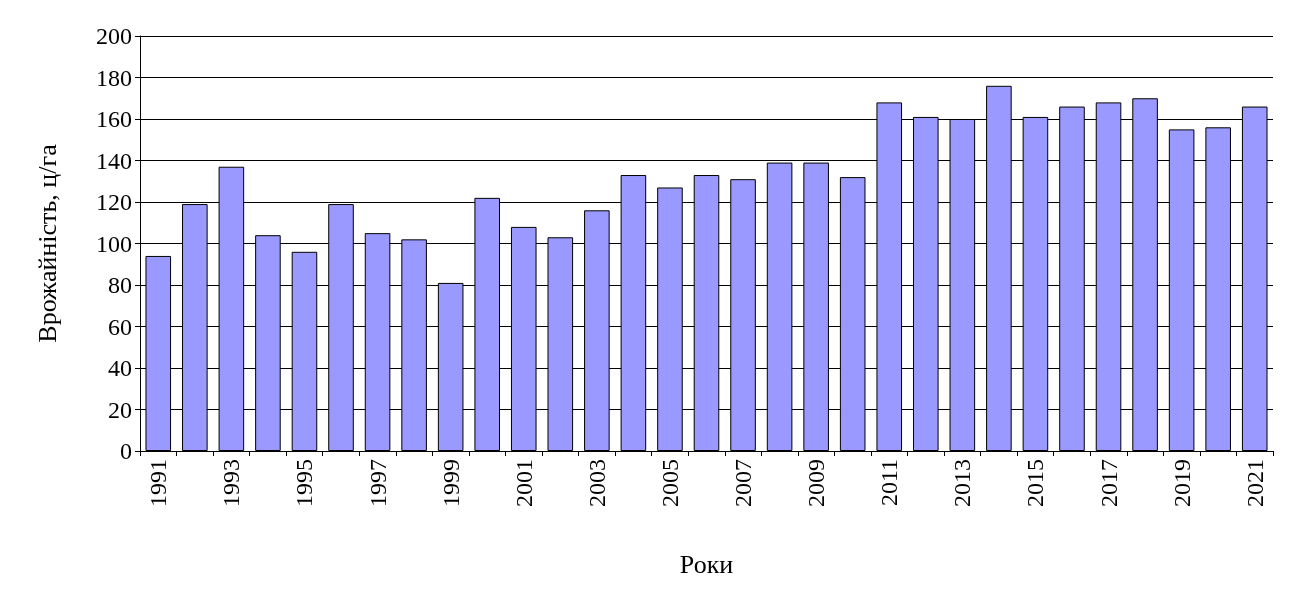 Image resolution: width=1293 pixels, height=614 pixels. Describe the element at coordinates (120, 409) in the screenshot. I see `y-tick-label: 20` at that location.